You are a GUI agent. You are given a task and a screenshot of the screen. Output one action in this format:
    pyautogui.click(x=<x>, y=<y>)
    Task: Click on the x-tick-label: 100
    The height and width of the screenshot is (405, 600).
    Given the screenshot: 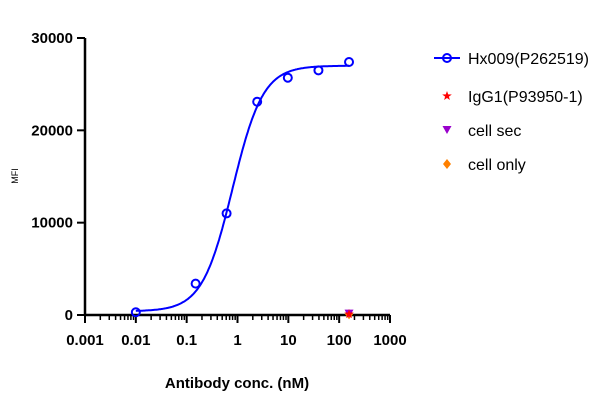 What is the action you would take?
    pyautogui.click(x=339, y=340)
    